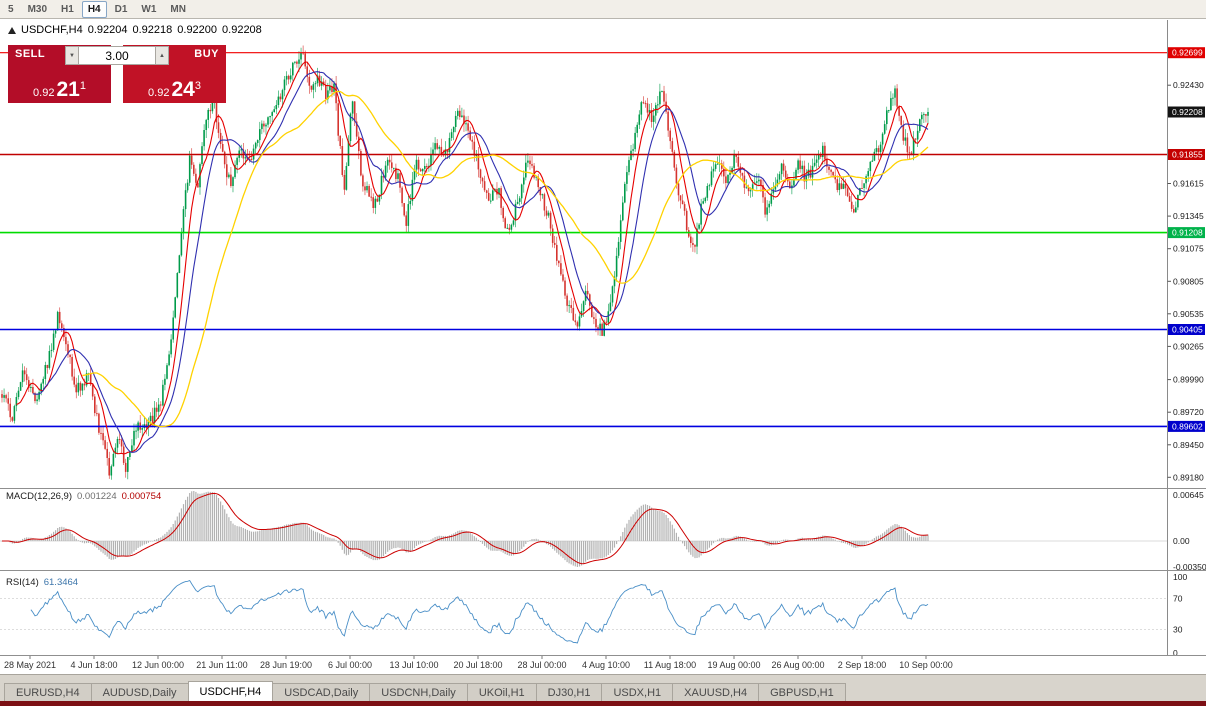  I want to click on price-tag: 0.91208, so click(1186, 233).